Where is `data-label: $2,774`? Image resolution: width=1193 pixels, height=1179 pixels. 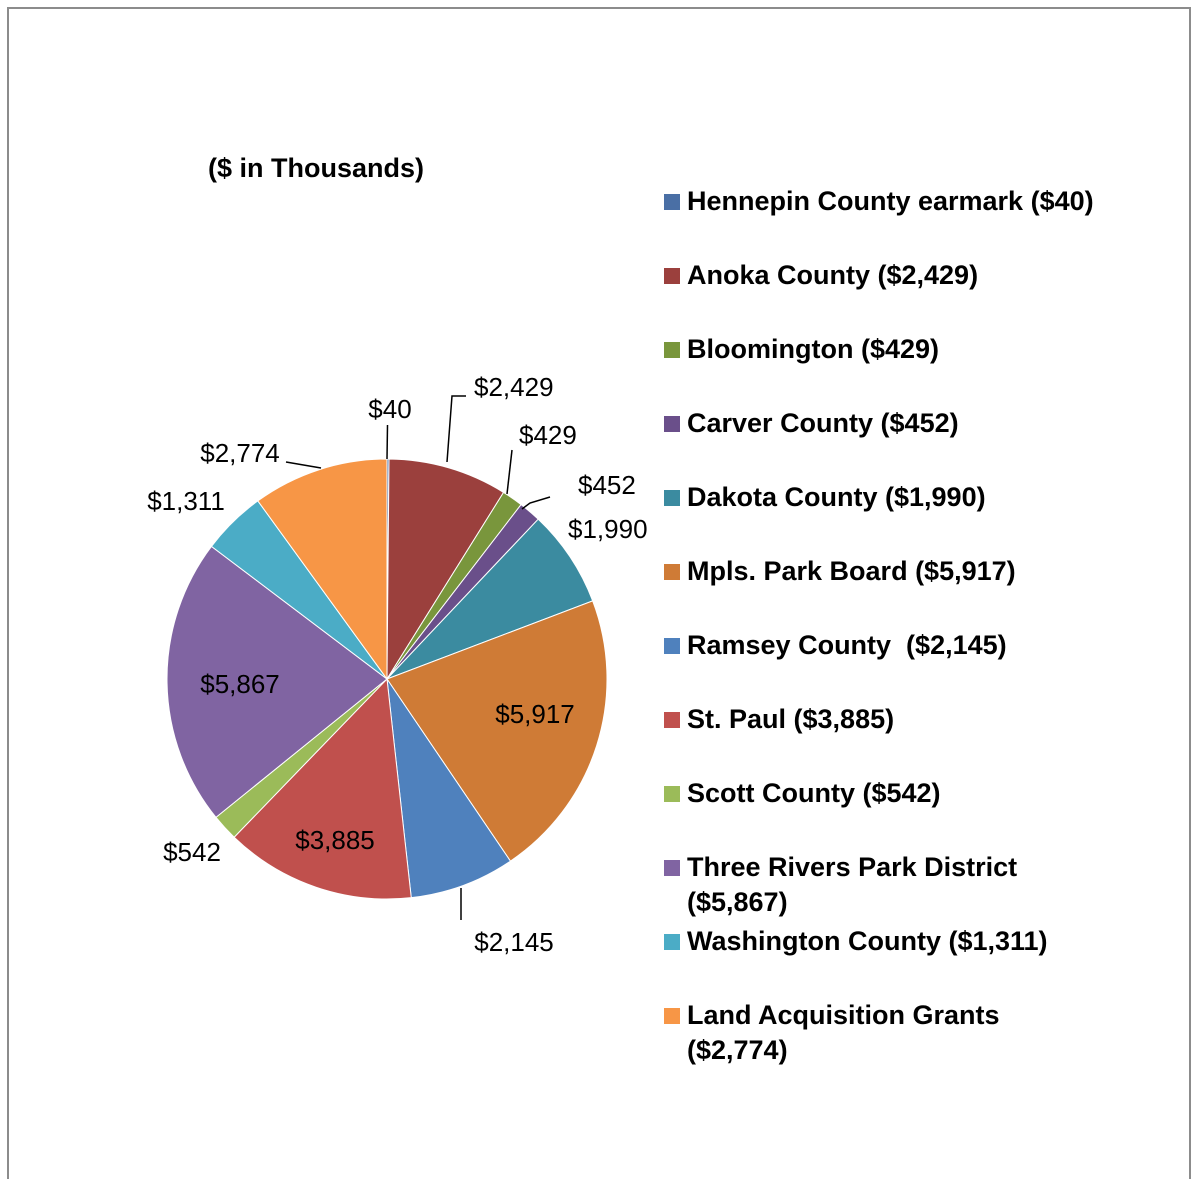 data-label: $2,774 is located at coordinates (240, 453).